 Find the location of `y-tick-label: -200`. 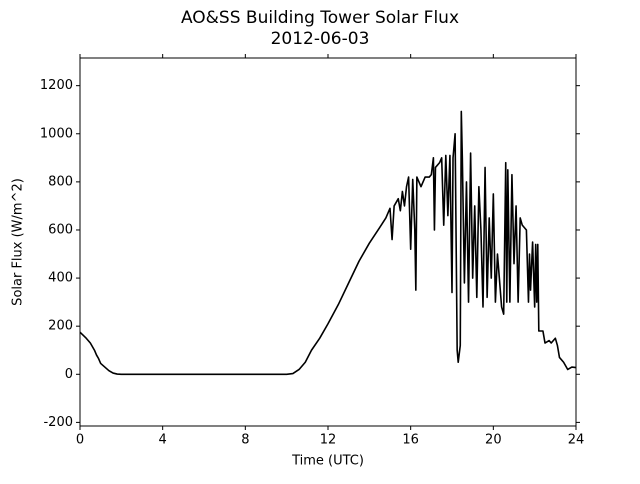

y-tick-label: -200 is located at coordinates (58, 422).